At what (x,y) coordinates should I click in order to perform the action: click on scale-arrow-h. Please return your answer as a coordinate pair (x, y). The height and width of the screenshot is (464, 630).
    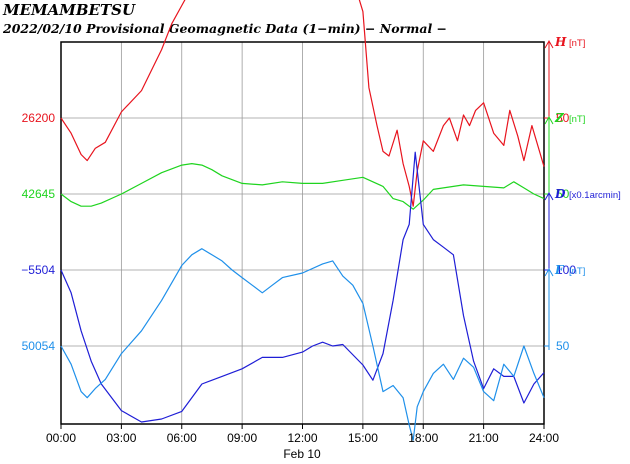
    Looking at the image, I should click on (549, 44).